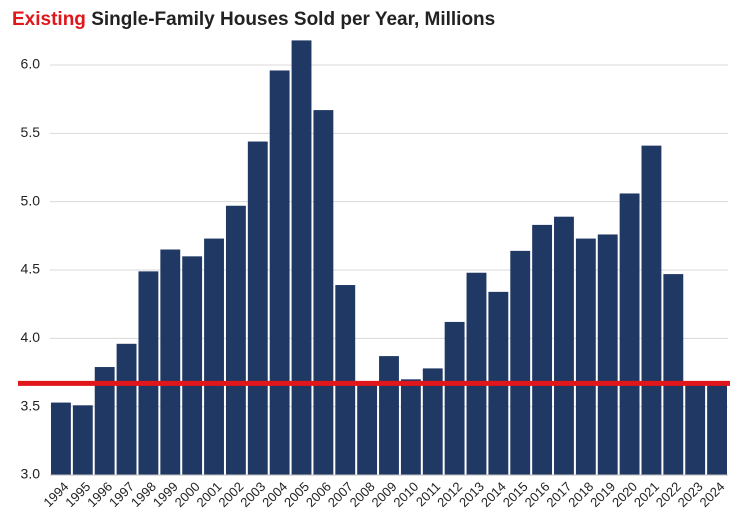 The width and height of the screenshot is (739, 527). What do you see at coordinates (31, 200) in the screenshot?
I see `y-tick-label: 5.0` at bounding box center [31, 200].